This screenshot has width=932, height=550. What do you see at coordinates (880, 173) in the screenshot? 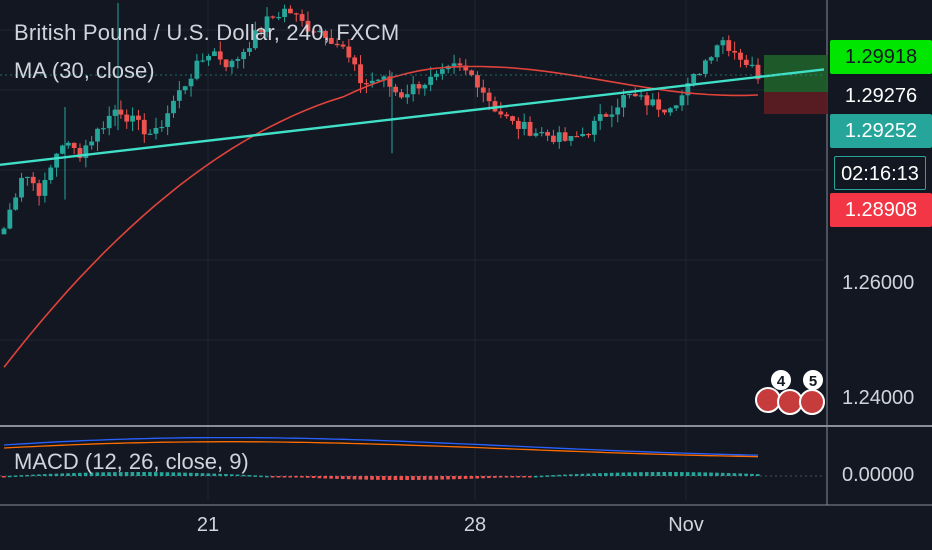
I see `countdown-tag: 02:16:13` at bounding box center [880, 173].